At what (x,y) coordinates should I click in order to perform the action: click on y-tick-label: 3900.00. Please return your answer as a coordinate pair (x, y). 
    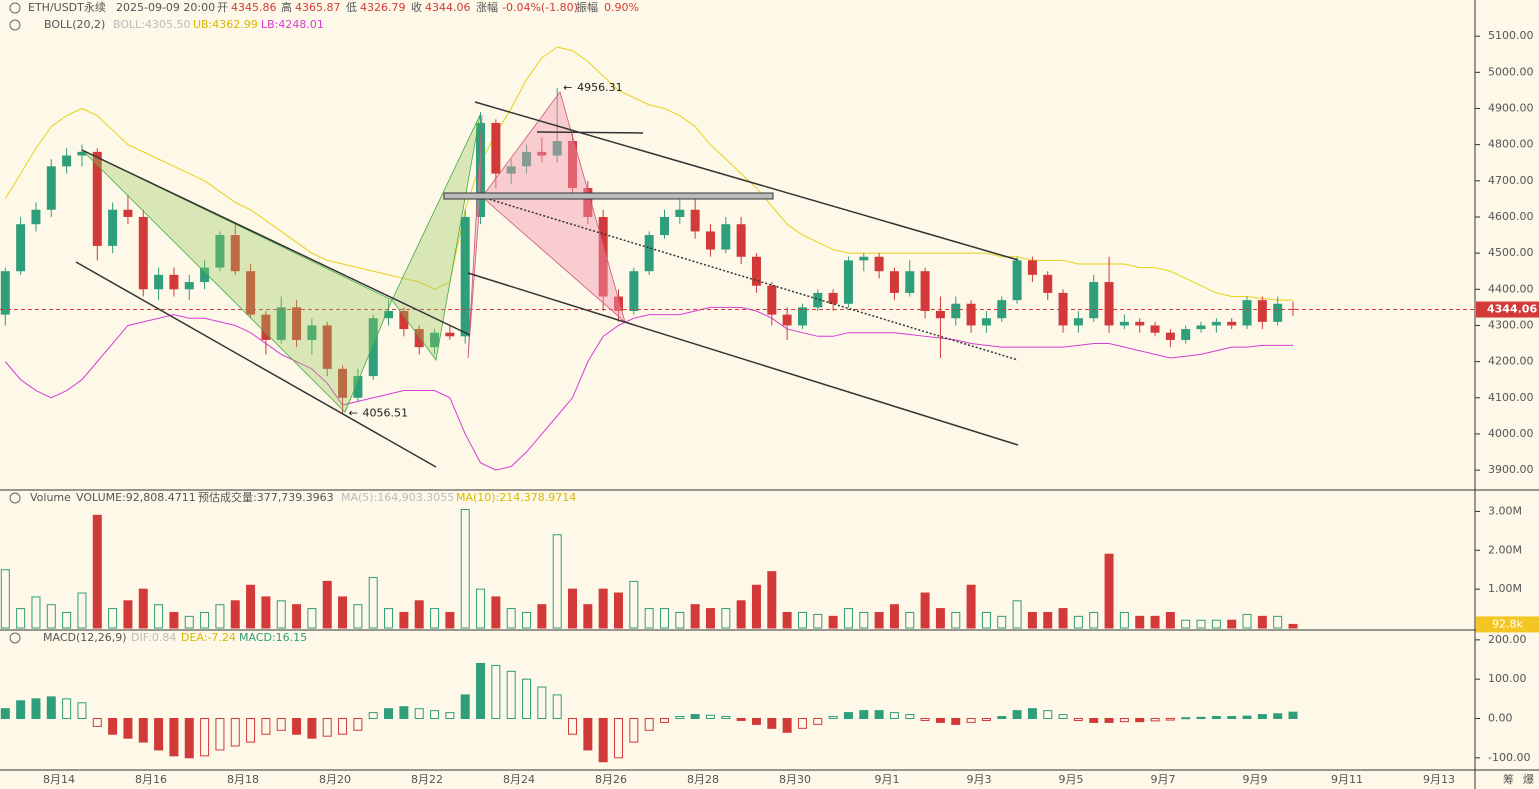
    Looking at the image, I should click on (1511, 469).